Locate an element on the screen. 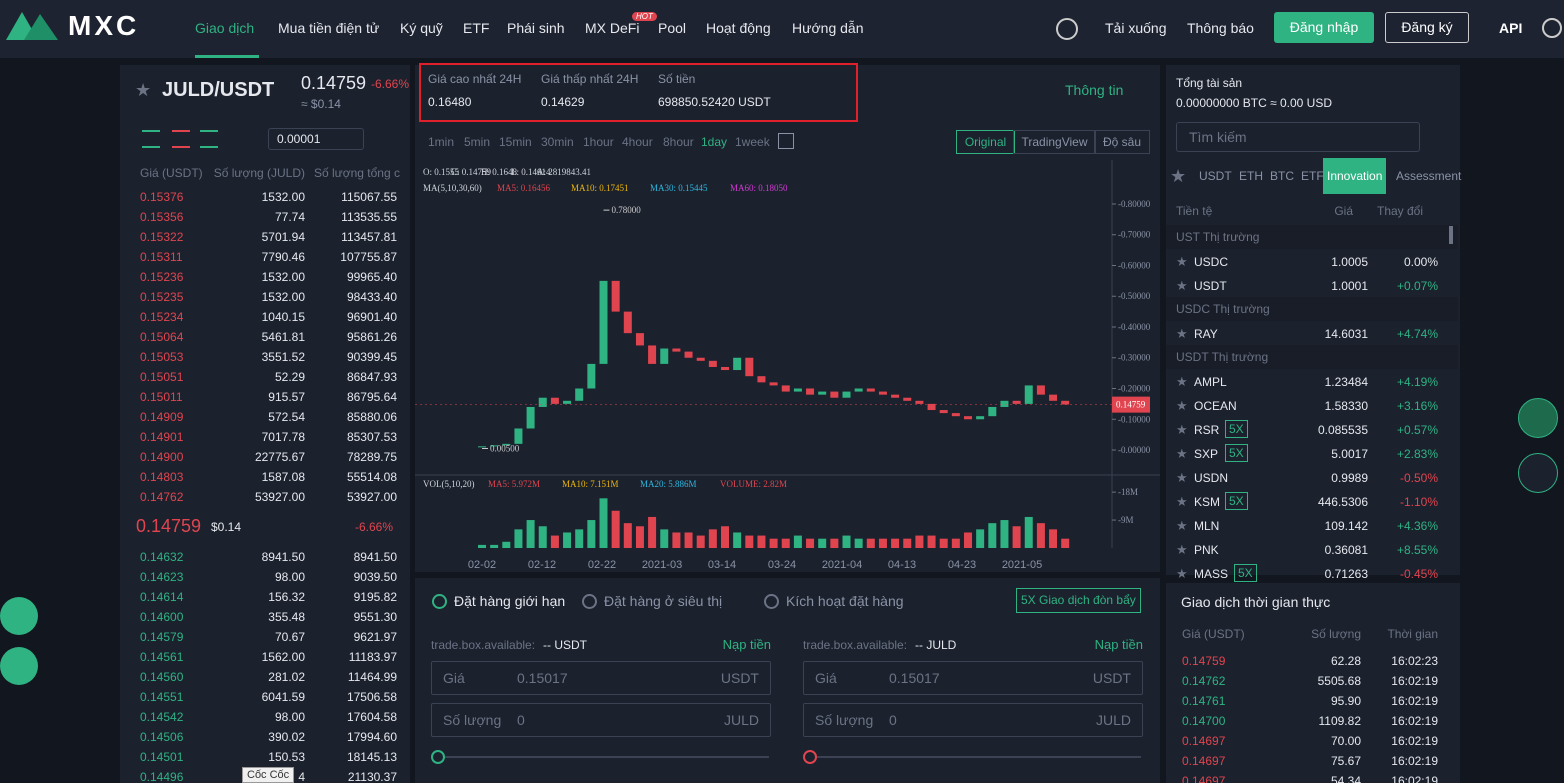  ob-price: 0.15235 is located at coordinates (162, 297).